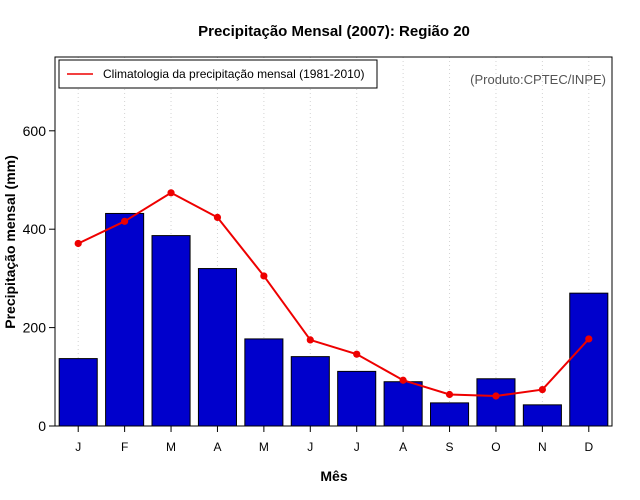 The image size is (640, 500). Describe the element at coordinates (334, 31) in the screenshot. I see `chart-title: Precipitação Mensal (2007): Região 20` at that location.